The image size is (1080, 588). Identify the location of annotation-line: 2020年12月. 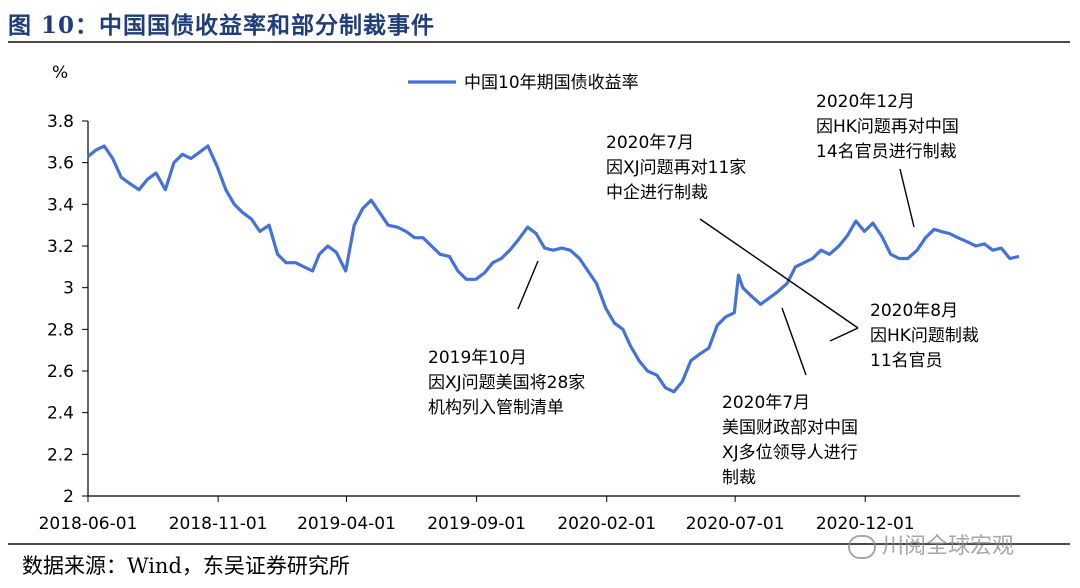
(865, 102).